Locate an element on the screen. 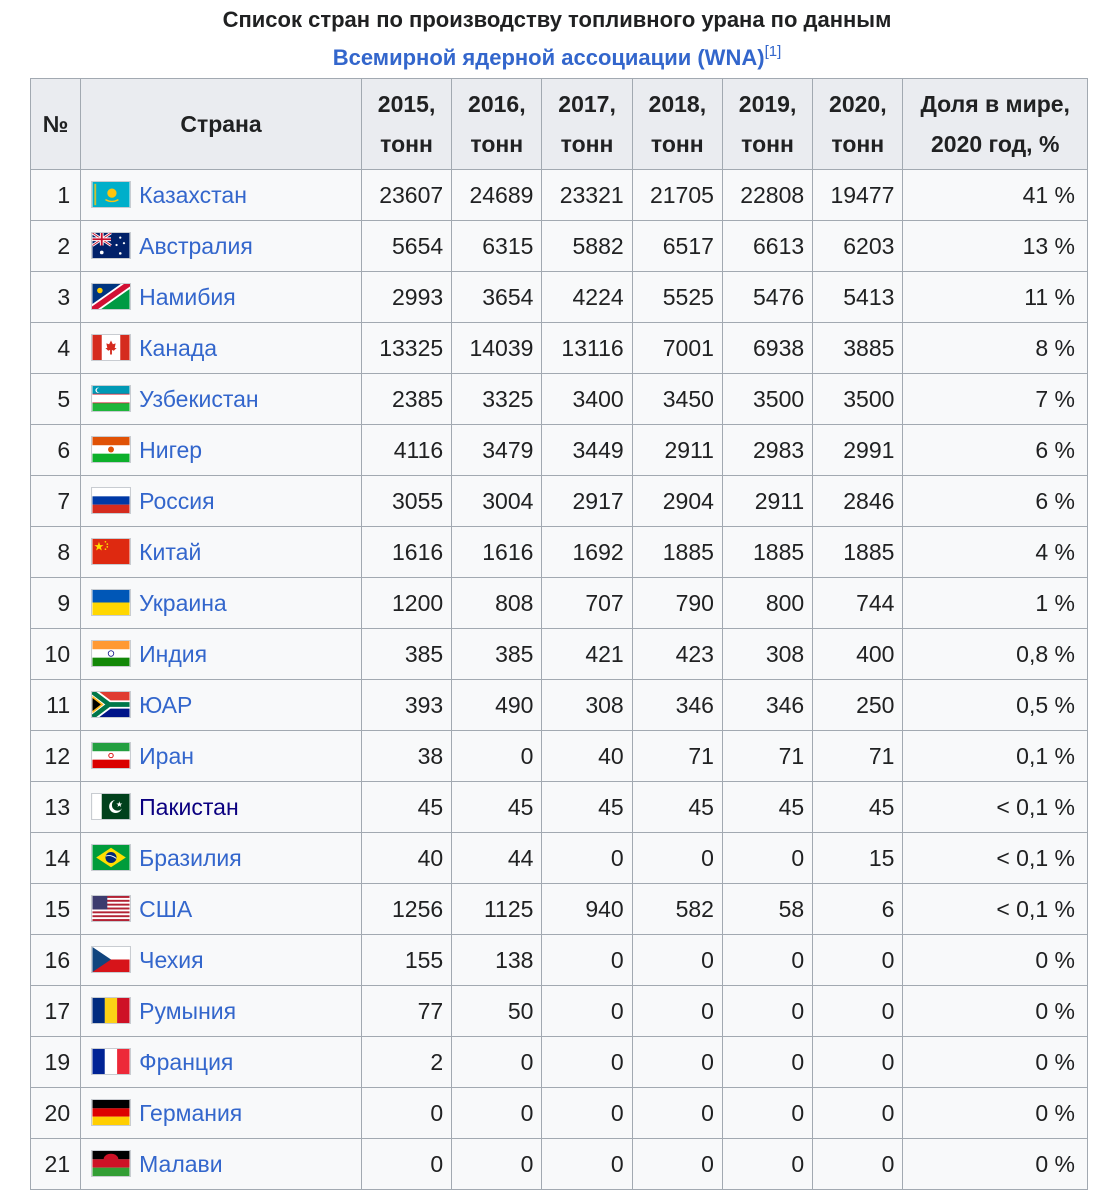 The width and height of the screenshot is (1114, 1200). table-row: 17 Румыния 77 50 0 0 0 0 0 % is located at coordinates (558, 1011).